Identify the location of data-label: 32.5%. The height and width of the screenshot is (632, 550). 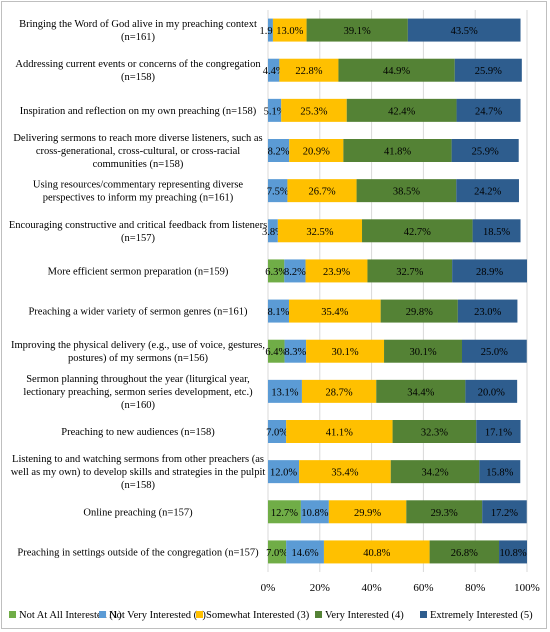
(319, 232).